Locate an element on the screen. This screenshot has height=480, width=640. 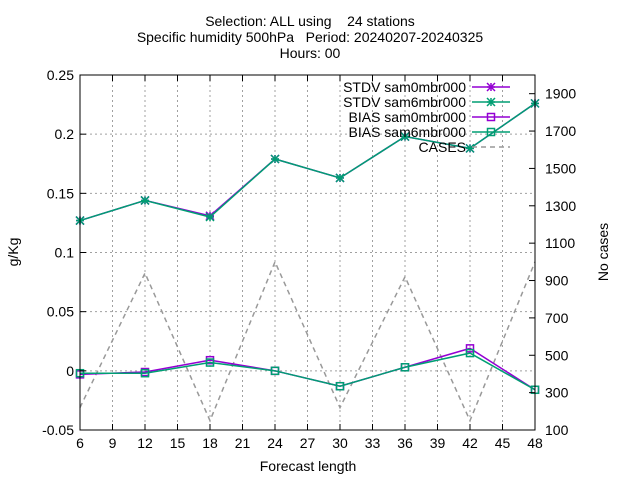
y2-tick-label: 1900 is located at coordinates (560, 94).